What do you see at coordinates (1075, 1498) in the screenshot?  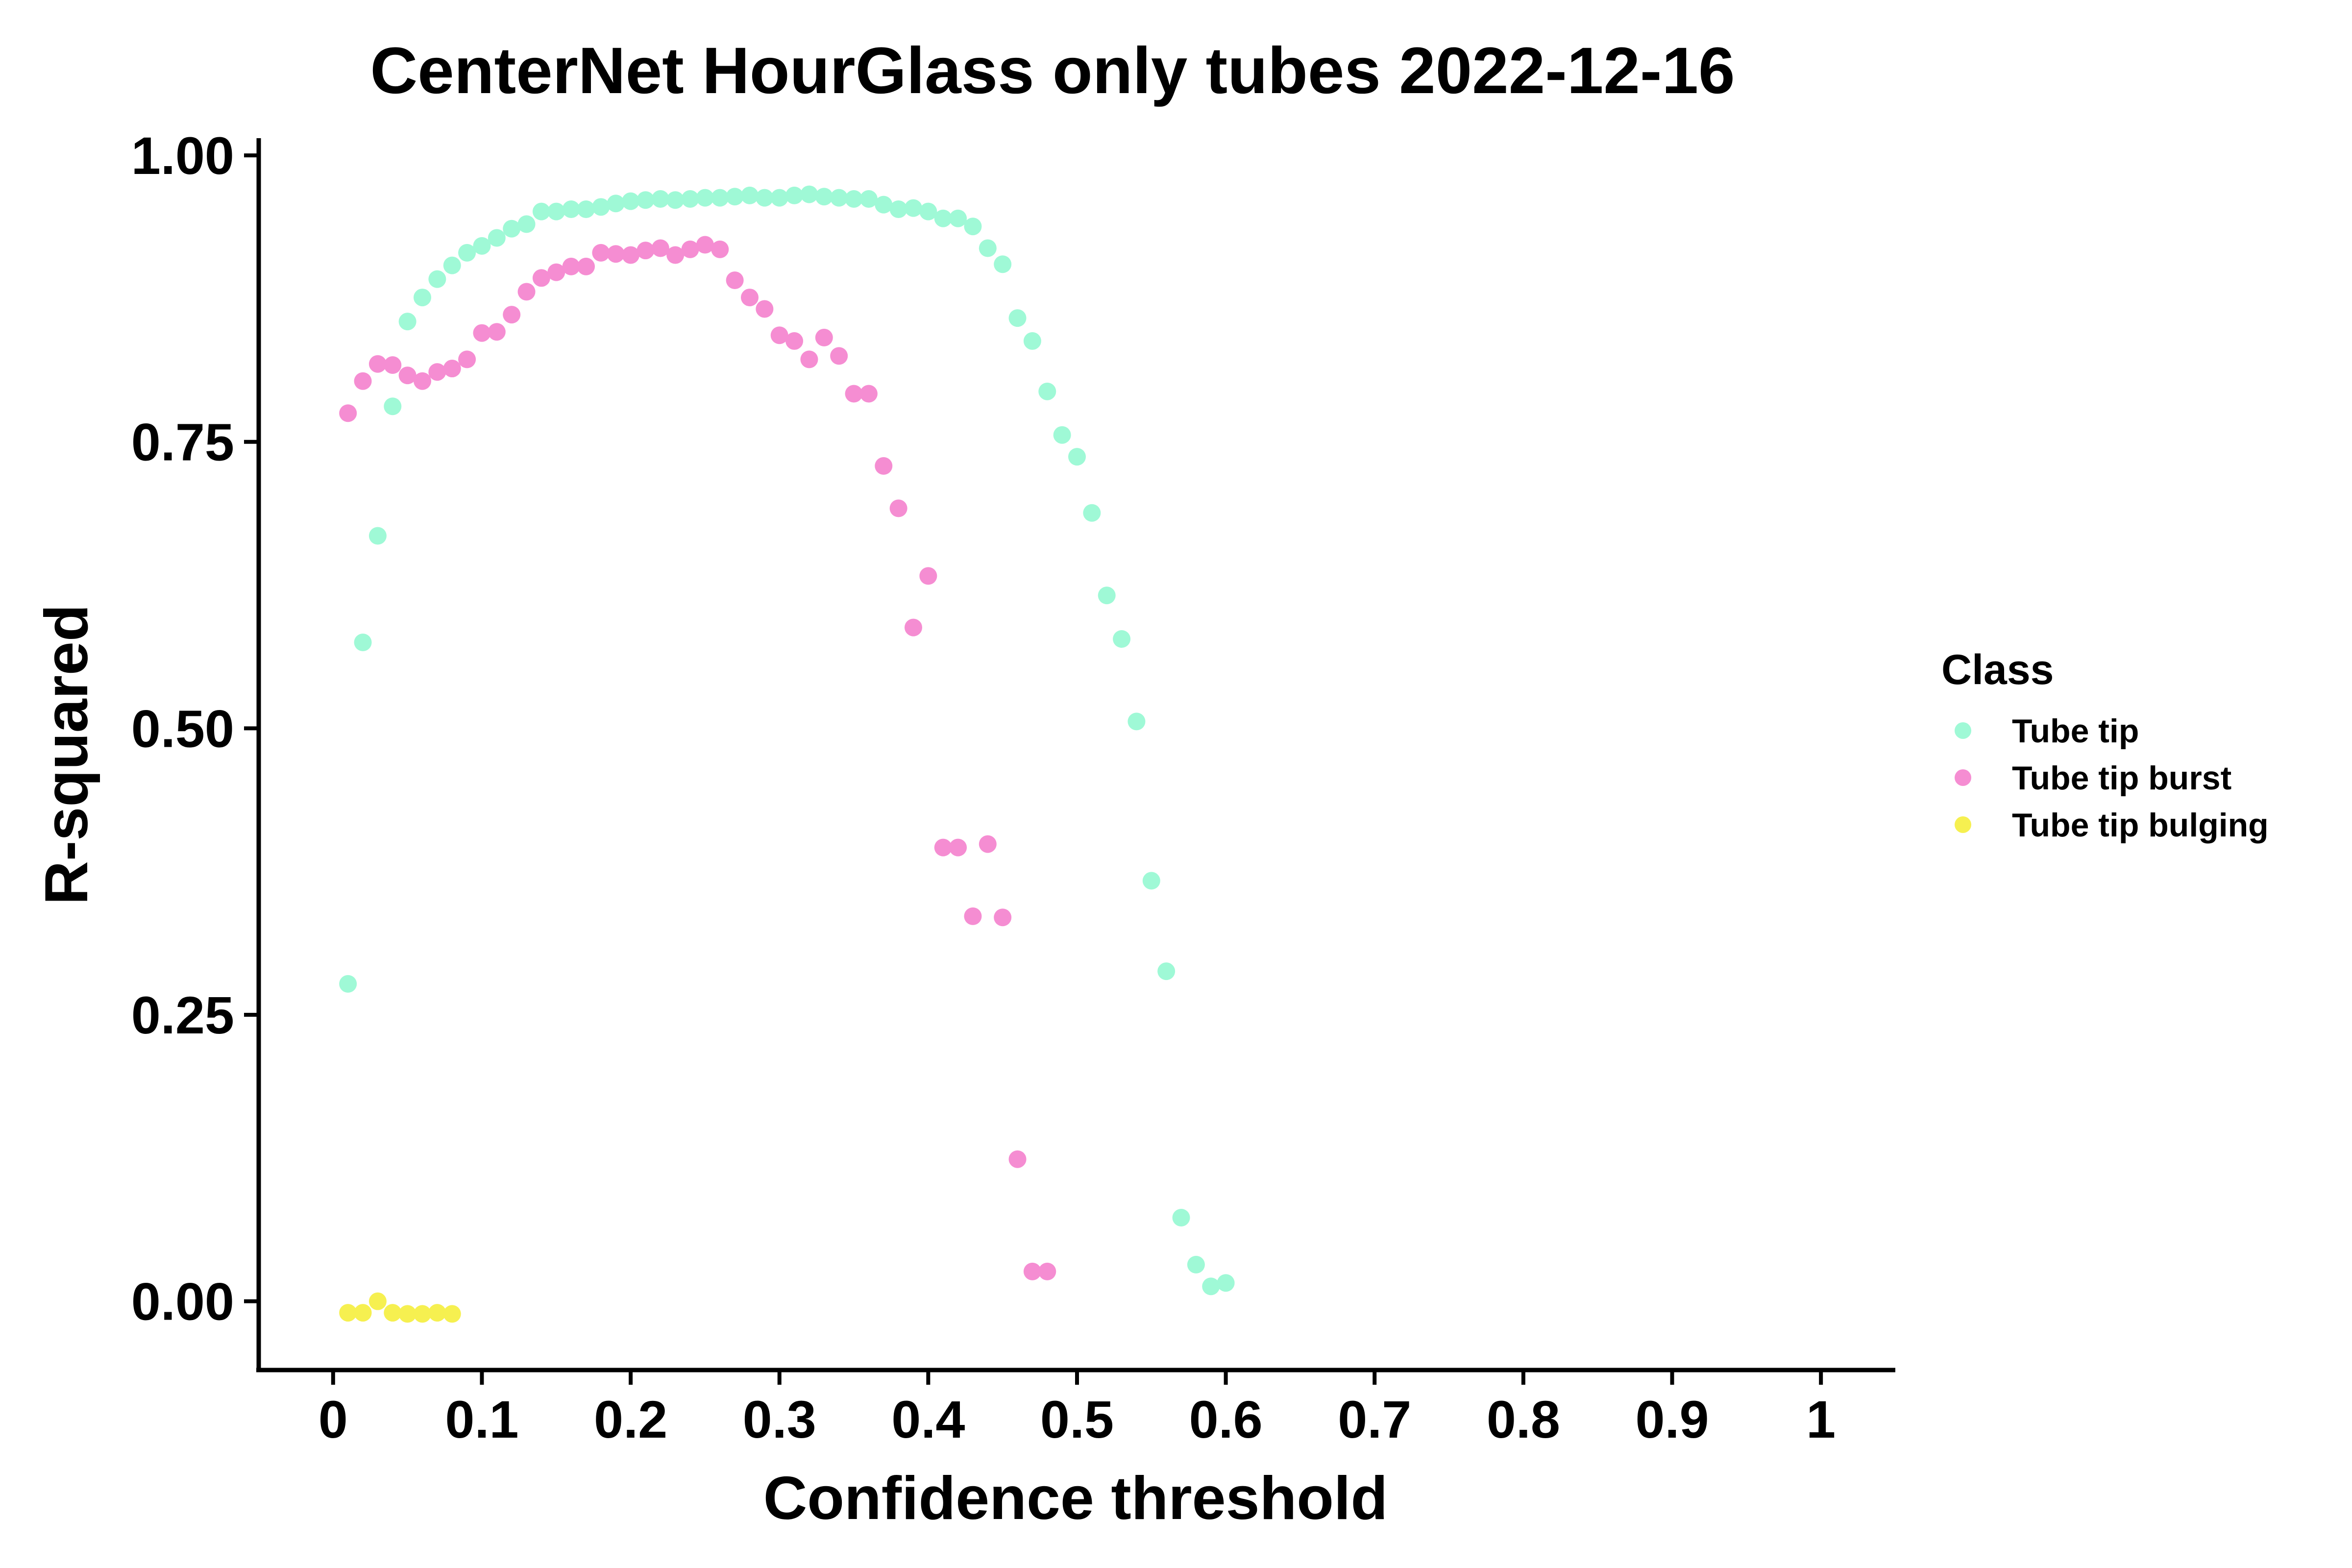 I see `x-axis-title: Confidence threshold` at bounding box center [1075, 1498].